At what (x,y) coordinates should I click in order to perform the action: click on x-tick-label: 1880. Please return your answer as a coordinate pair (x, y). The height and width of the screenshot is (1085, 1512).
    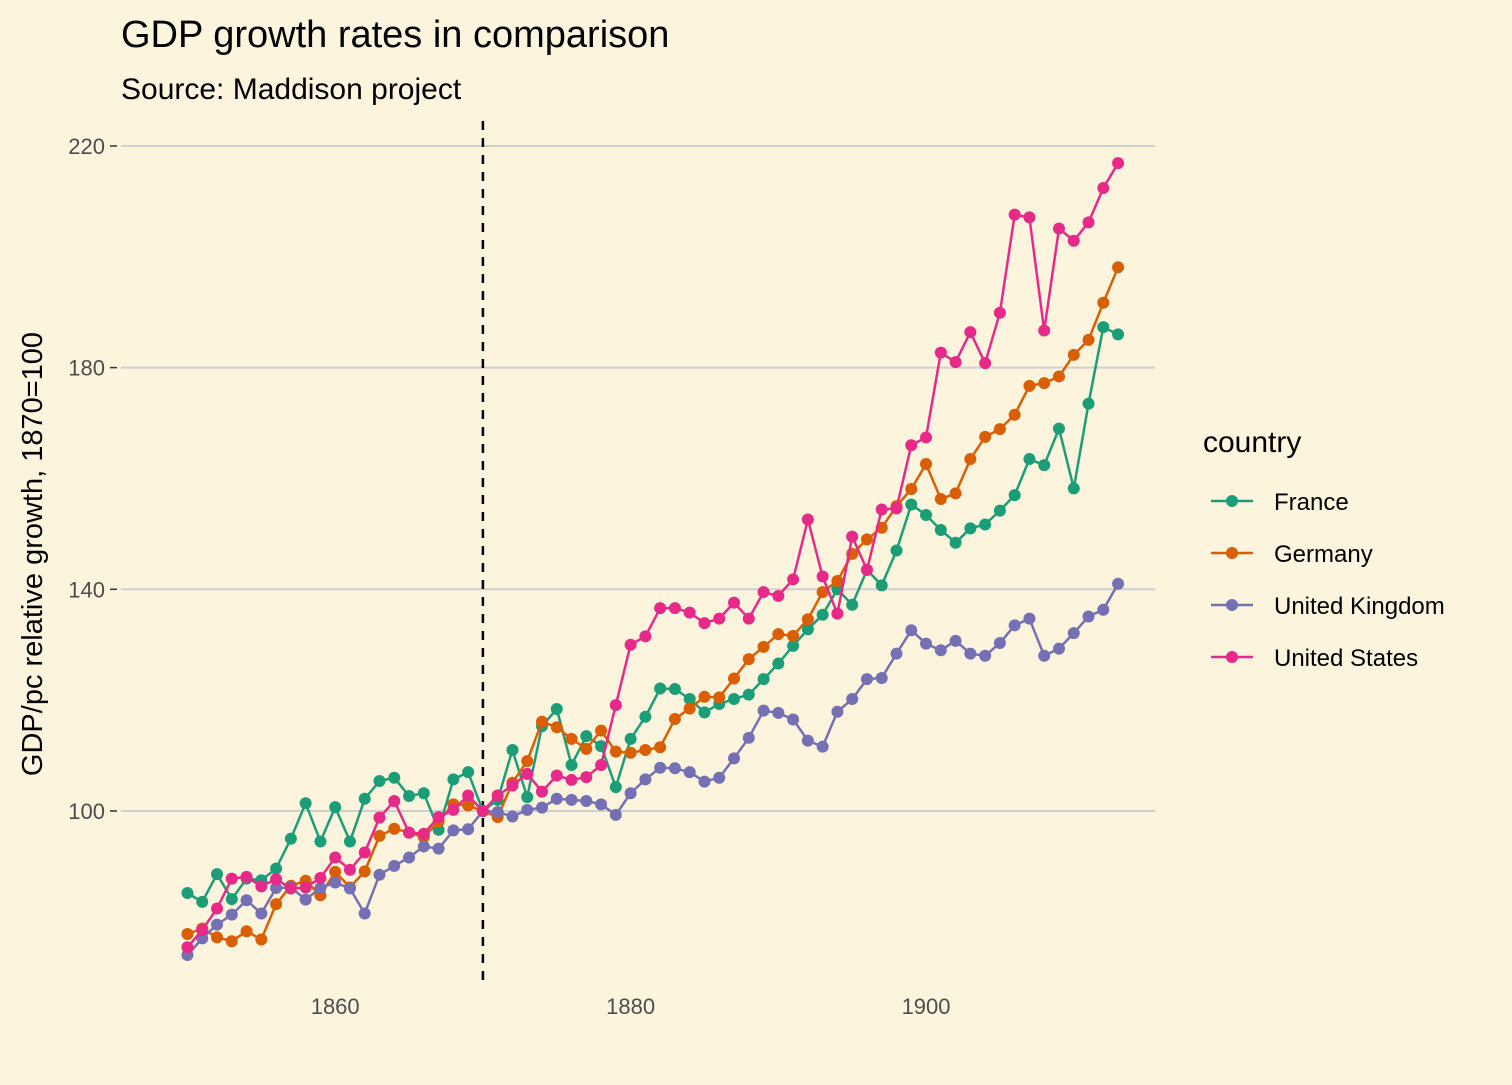
    Looking at the image, I should click on (630, 1006).